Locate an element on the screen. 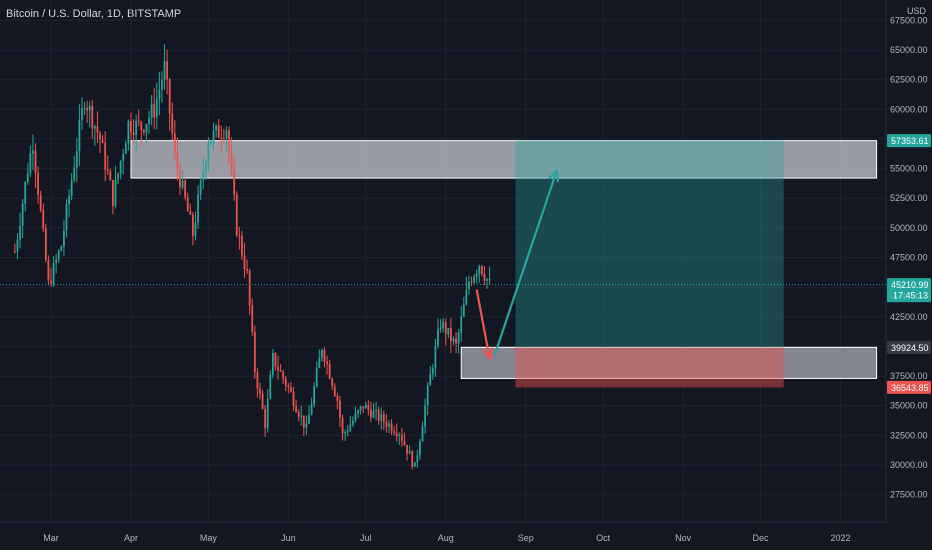  support-zone is located at coordinates (669, 362).